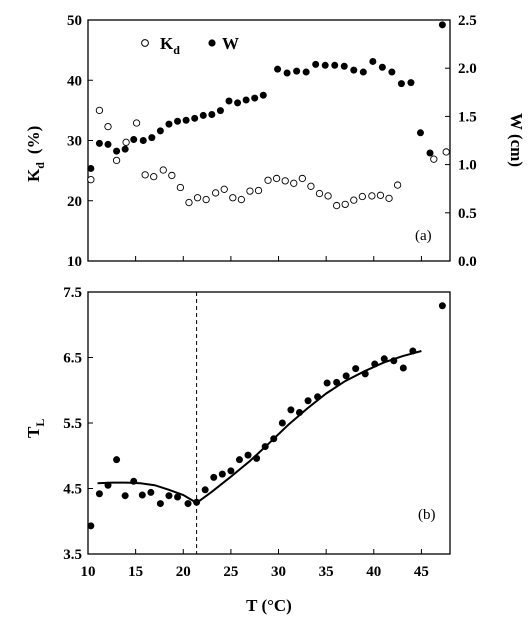 The height and width of the screenshot is (624, 528). What do you see at coordinates (74, 21) in the screenshot?
I see `y-tick-label: 50` at bounding box center [74, 21].